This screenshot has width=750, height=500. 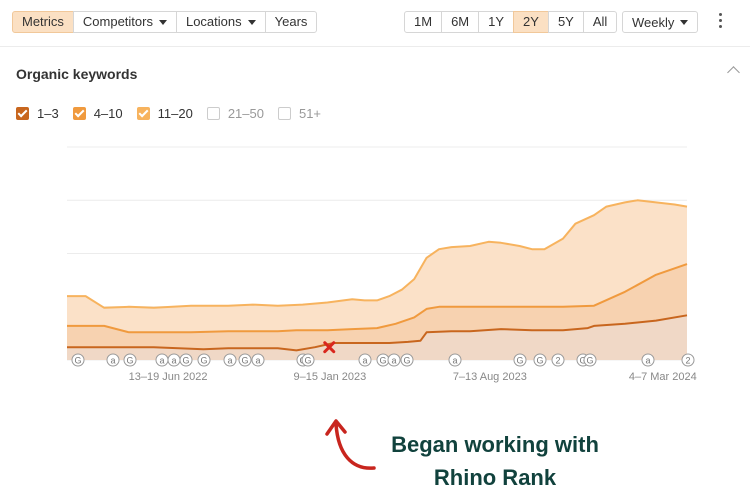 I want to click on range-2y: 2Y, so click(x=531, y=22).